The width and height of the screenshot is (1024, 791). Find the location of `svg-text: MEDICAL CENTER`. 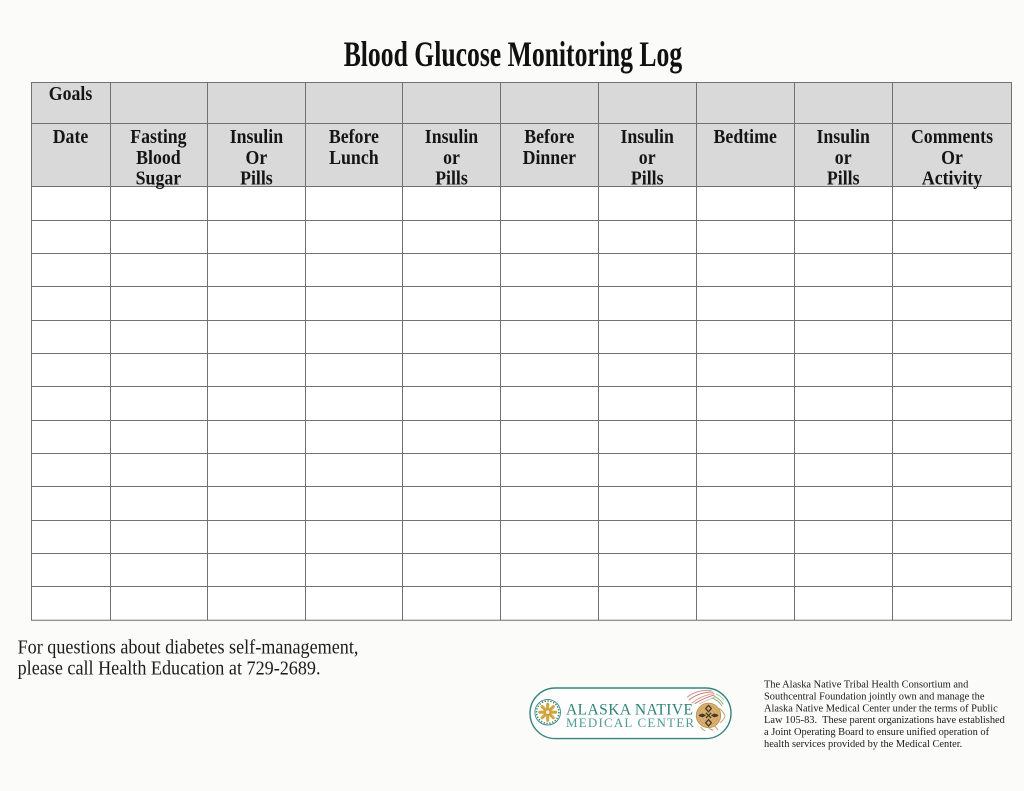

svg-text: MEDICAL CENTER is located at coordinates (630, 722).